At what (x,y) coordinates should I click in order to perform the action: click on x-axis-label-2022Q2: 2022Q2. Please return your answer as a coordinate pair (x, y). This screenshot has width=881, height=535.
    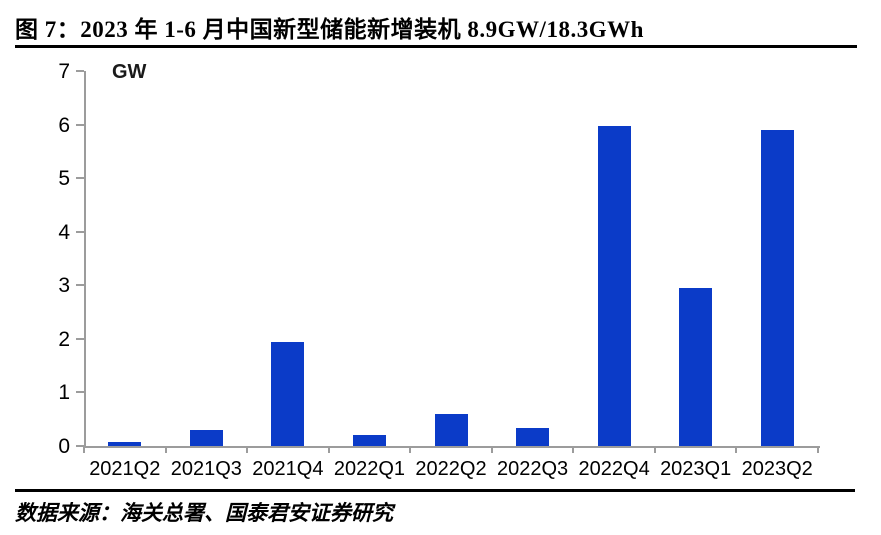
    Looking at the image, I should click on (451, 469).